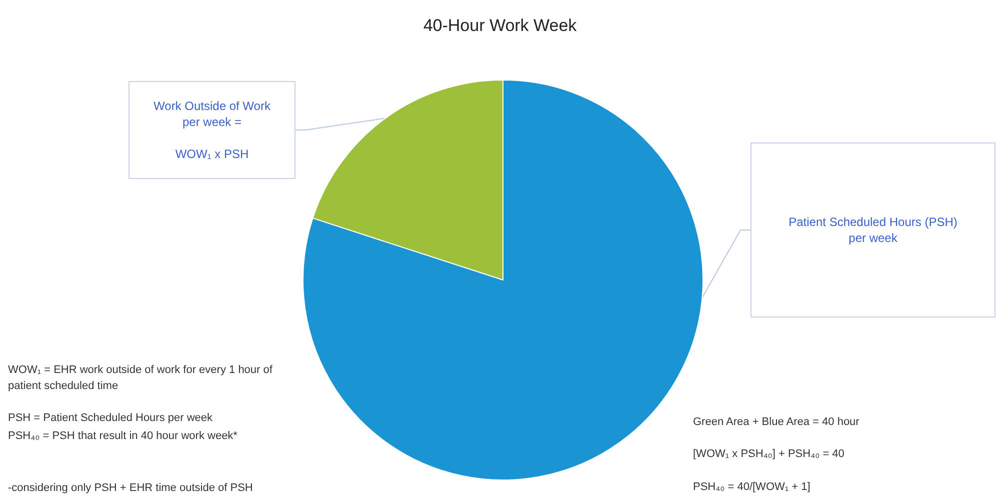  Describe the element at coordinates (142, 378) in the screenshot. I see `text: WOW₁ = EHR work outside of work for every 1 hour of patient scheduled time` at that location.